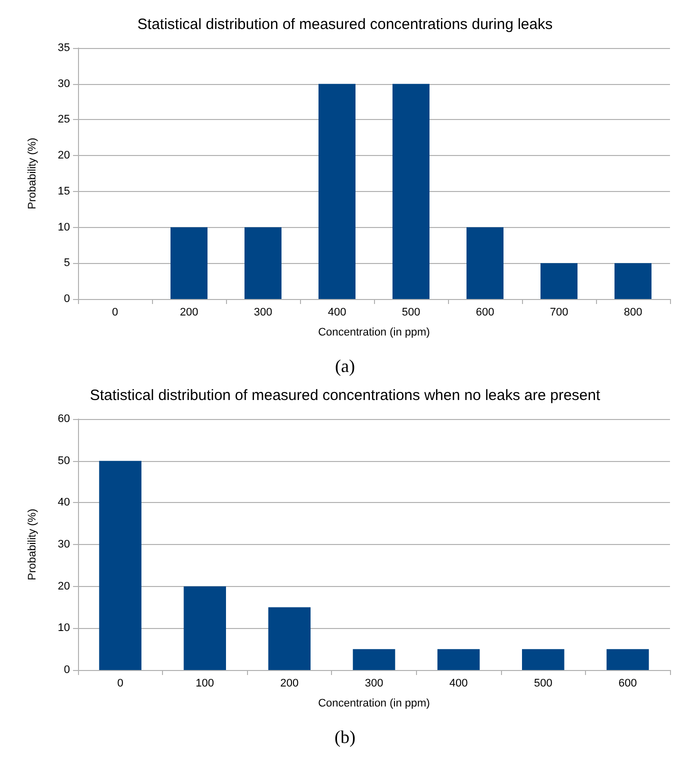 This screenshot has width=690, height=758. I want to click on y-tick-label: 5, so click(67, 263).